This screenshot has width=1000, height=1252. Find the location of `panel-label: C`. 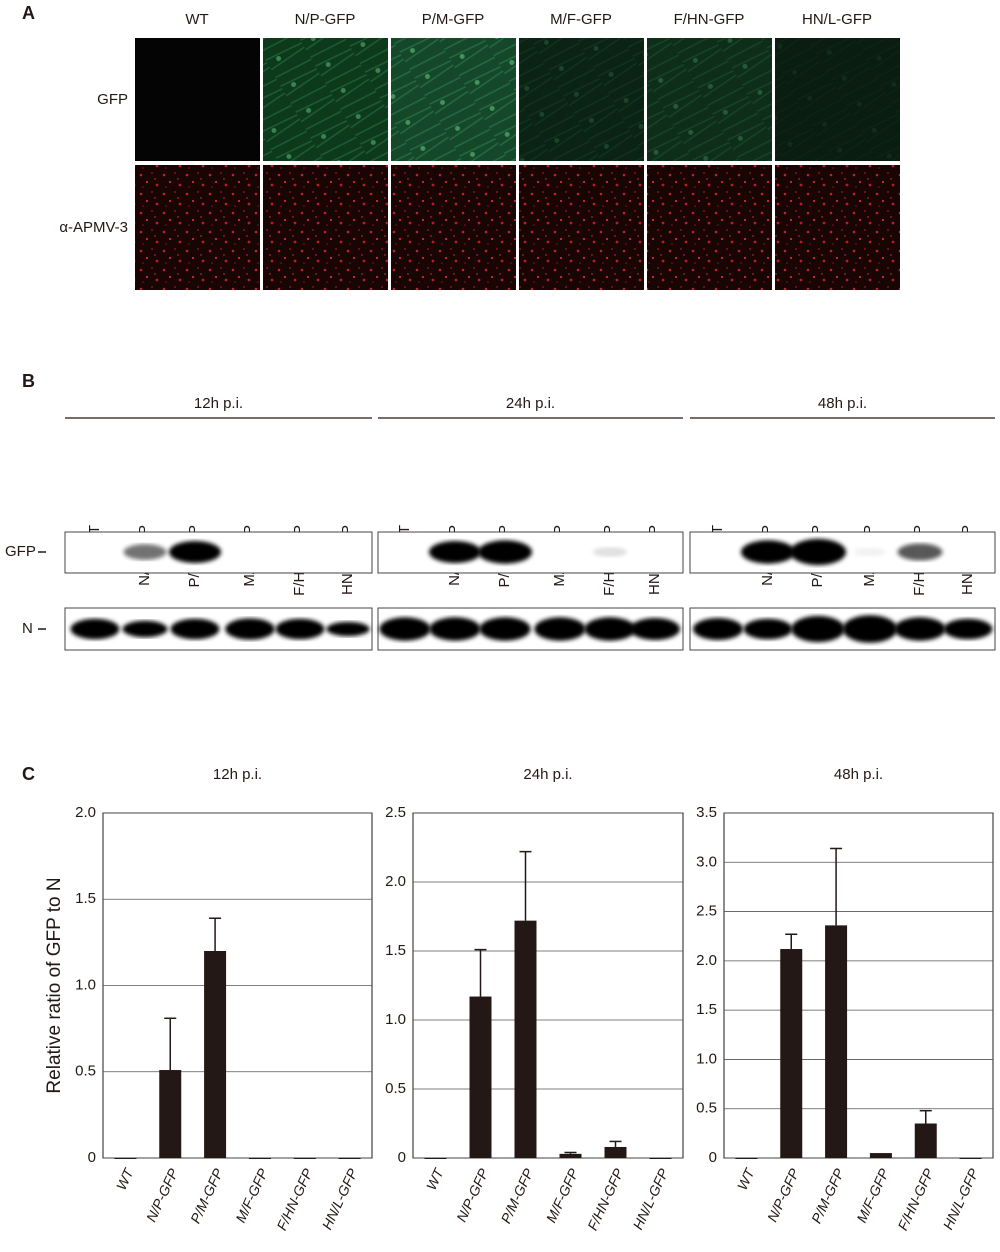

panel-label: C is located at coordinates (28, 774).